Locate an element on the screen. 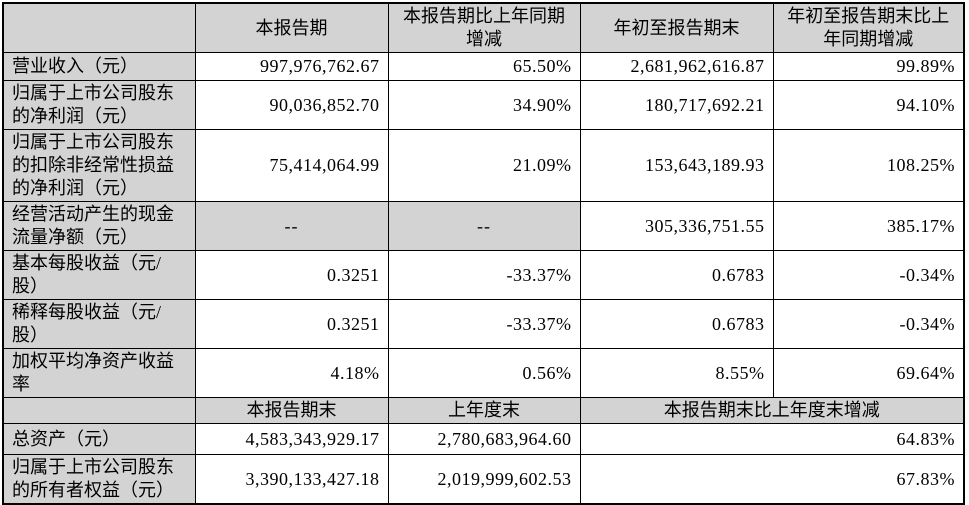 Image resolution: width=969 pixels, height=505 pixels. row-label: 经营活动产生的现金 流量净额（元） is located at coordinates (99, 226).